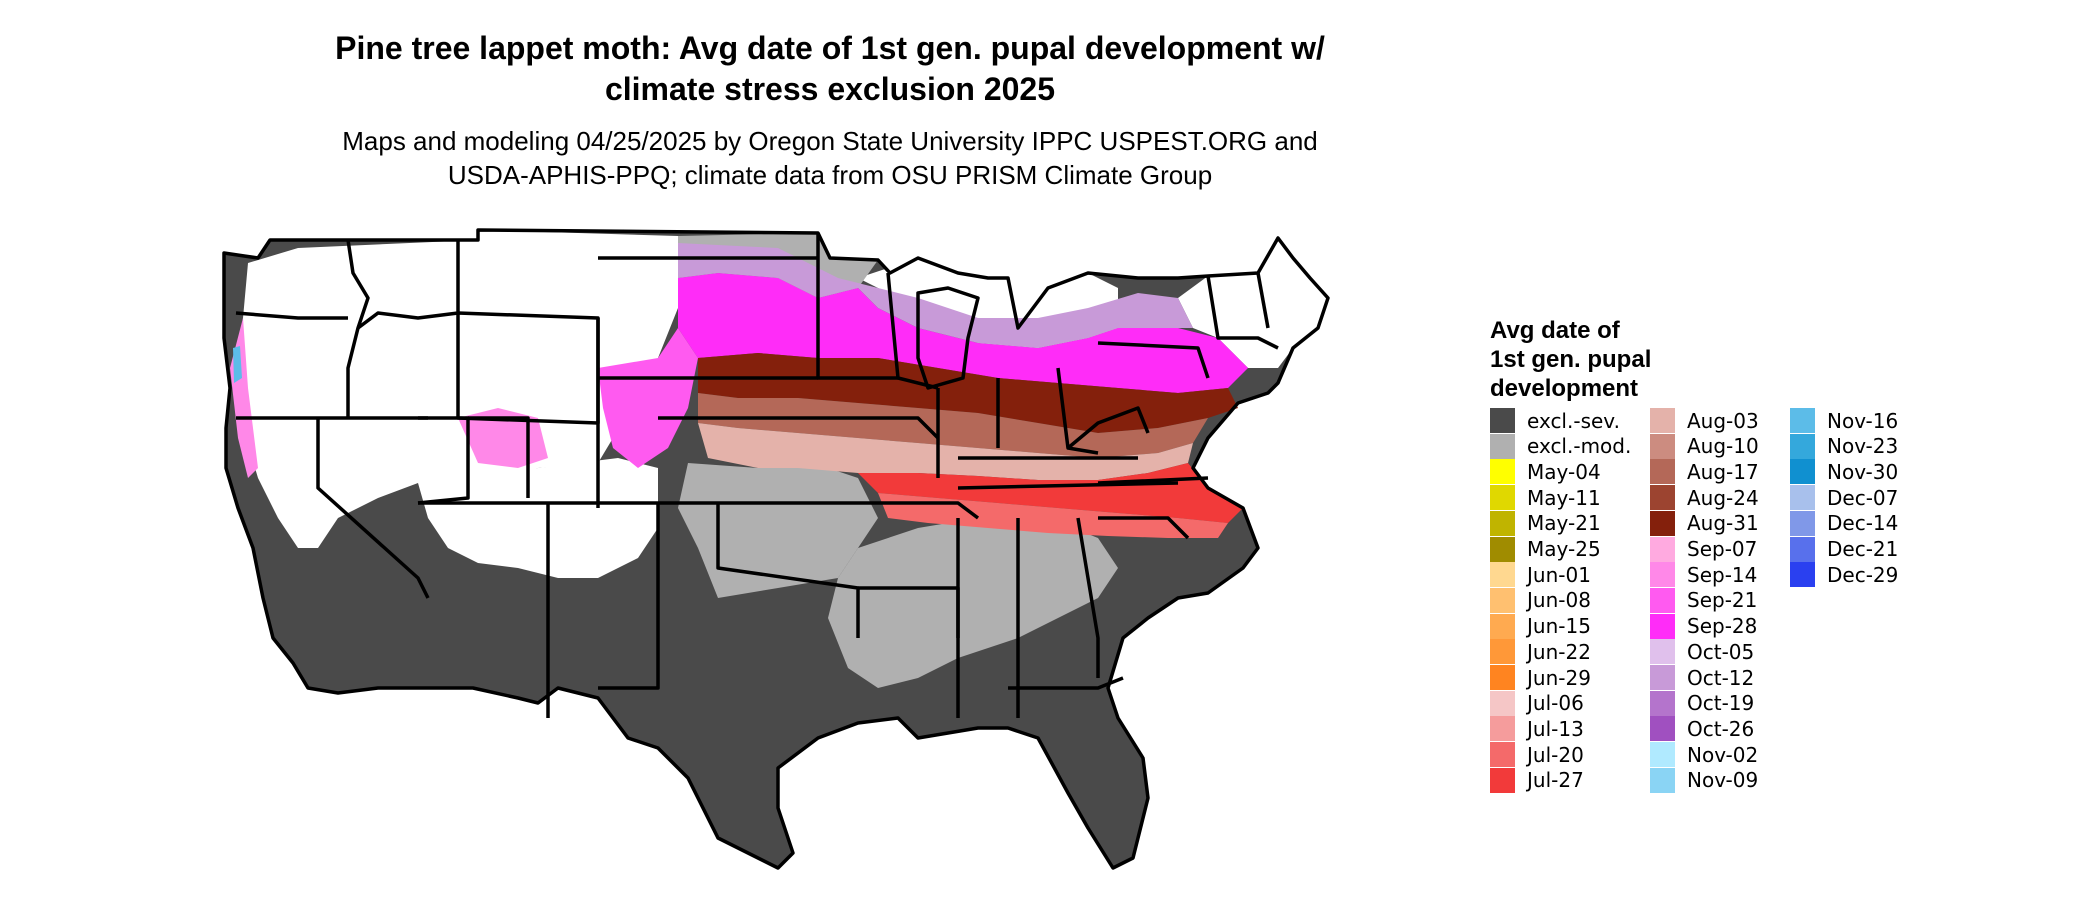 The width and height of the screenshot is (2100, 898). What do you see at coordinates (1555, 330) in the screenshot?
I see `legend-title-line: Avg date of` at bounding box center [1555, 330].